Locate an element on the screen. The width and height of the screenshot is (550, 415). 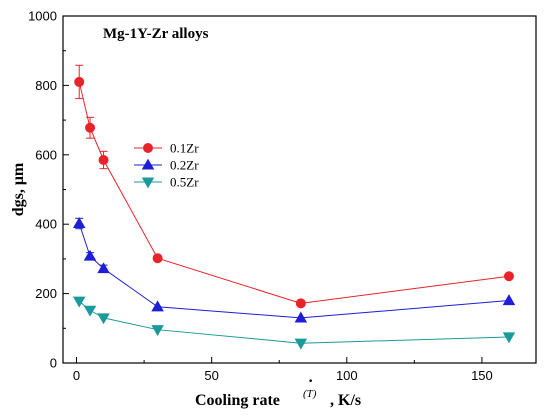
legend-item: 0.2Zr is located at coordinates (166, 165).